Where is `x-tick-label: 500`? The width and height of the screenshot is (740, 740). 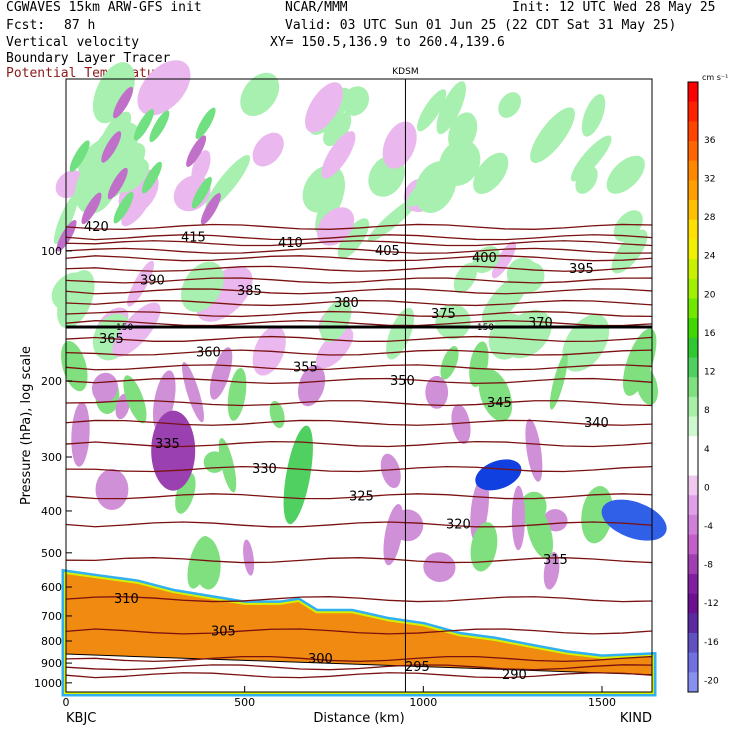
x-tick-label: 500 is located at coordinates (244, 702).